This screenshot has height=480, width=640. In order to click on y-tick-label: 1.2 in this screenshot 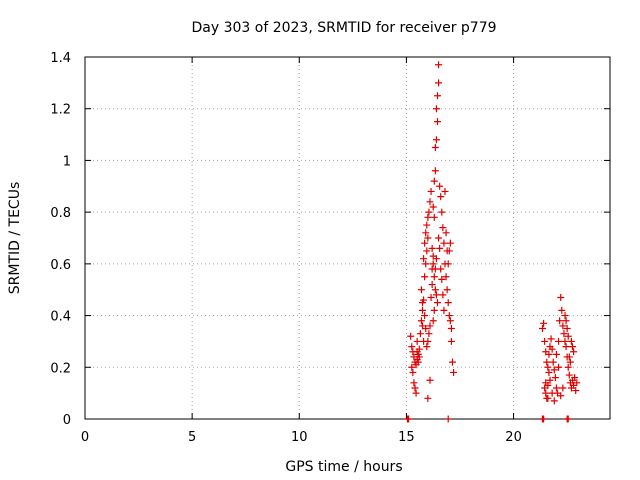, I will do `click(60, 110)`.